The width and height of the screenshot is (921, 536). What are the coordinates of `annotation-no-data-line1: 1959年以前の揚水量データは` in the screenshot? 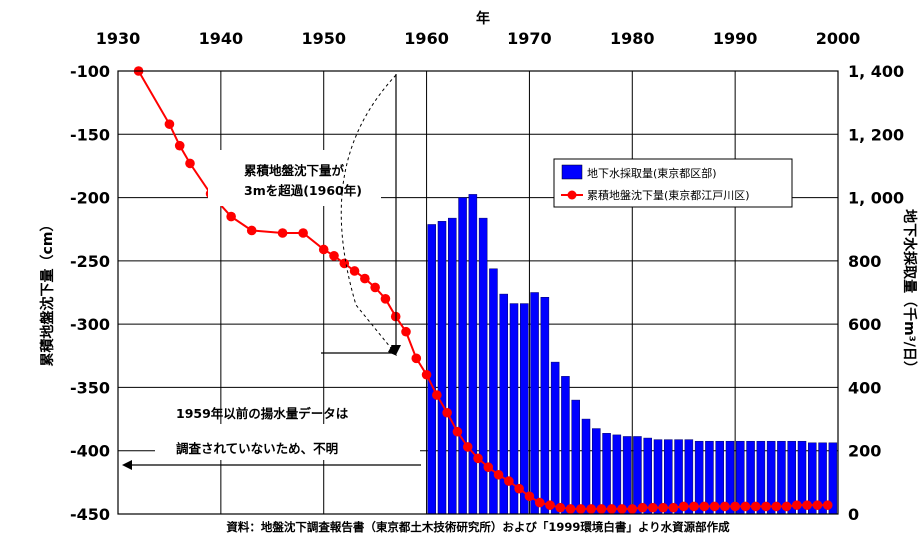 It's located at (262, 413).